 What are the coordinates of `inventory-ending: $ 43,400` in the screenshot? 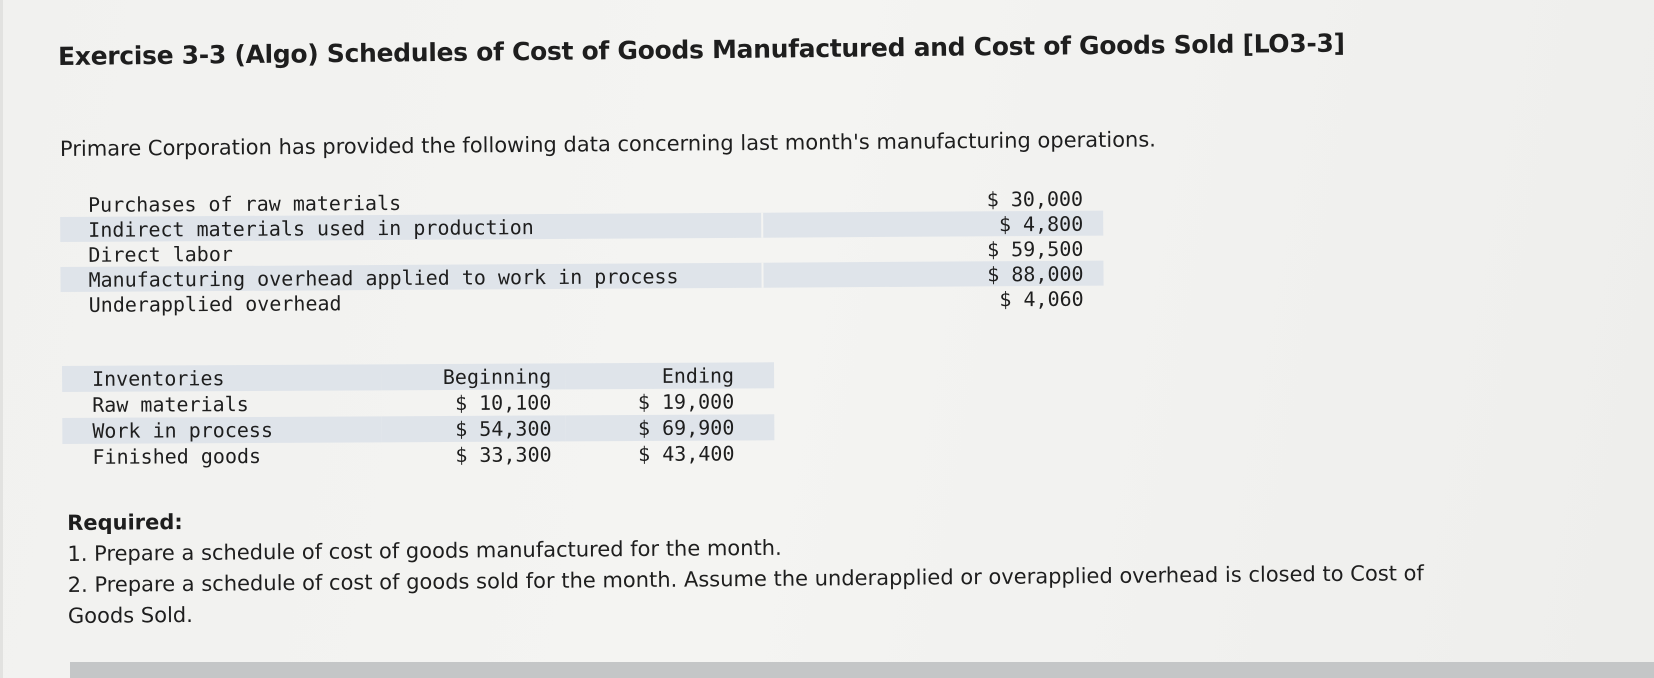 It's located at (686, 453).